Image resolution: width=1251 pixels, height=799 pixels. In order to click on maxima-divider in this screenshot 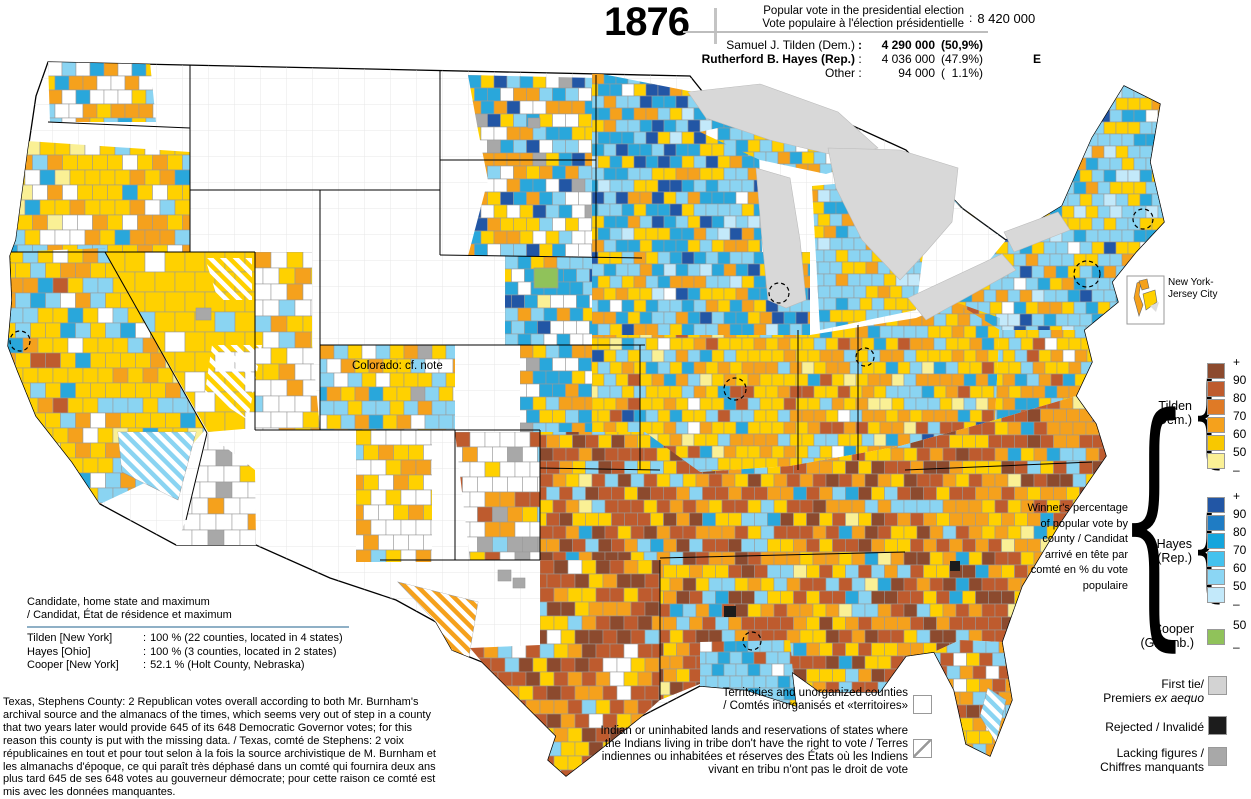, I will do `click(188, 627)`.